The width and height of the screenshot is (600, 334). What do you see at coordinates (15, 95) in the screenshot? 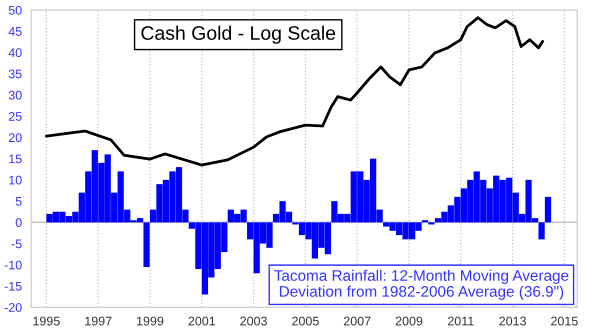
I see `y-tick-label: 30` at bounding box center [15, 95].